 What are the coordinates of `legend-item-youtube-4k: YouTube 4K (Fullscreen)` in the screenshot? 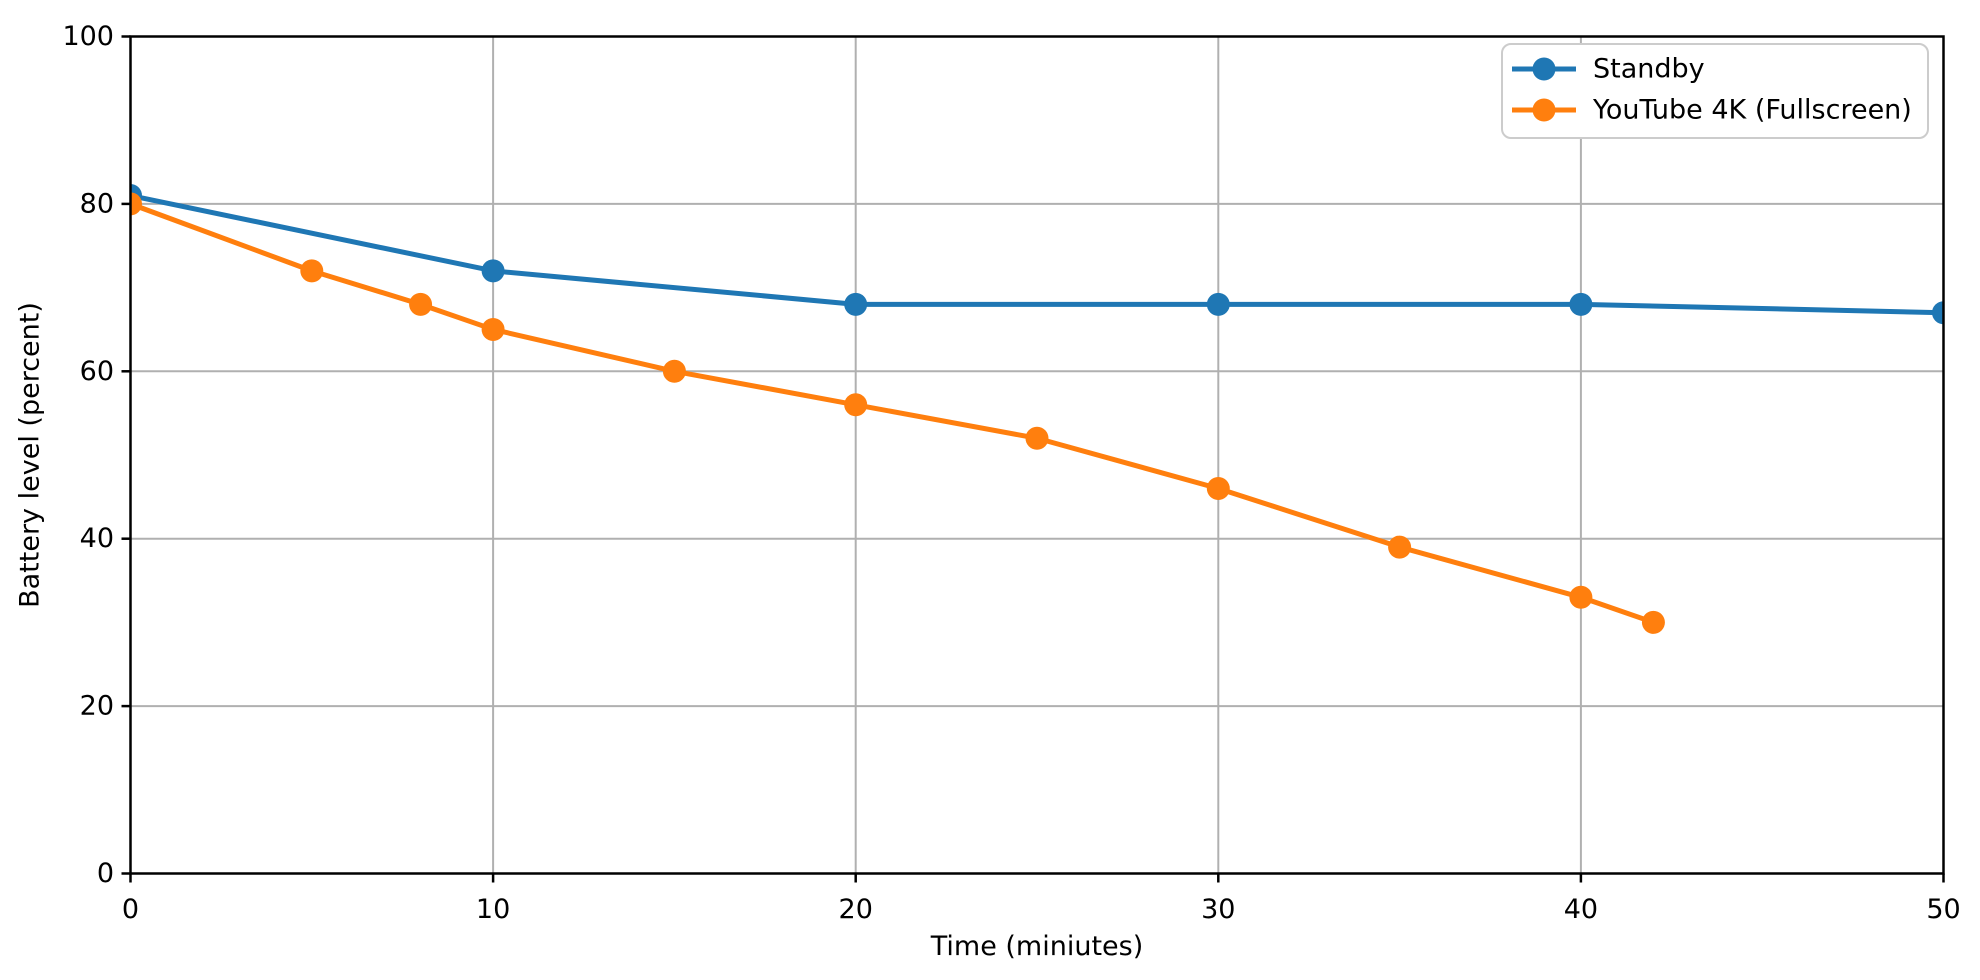 It's located at (1712, 110).